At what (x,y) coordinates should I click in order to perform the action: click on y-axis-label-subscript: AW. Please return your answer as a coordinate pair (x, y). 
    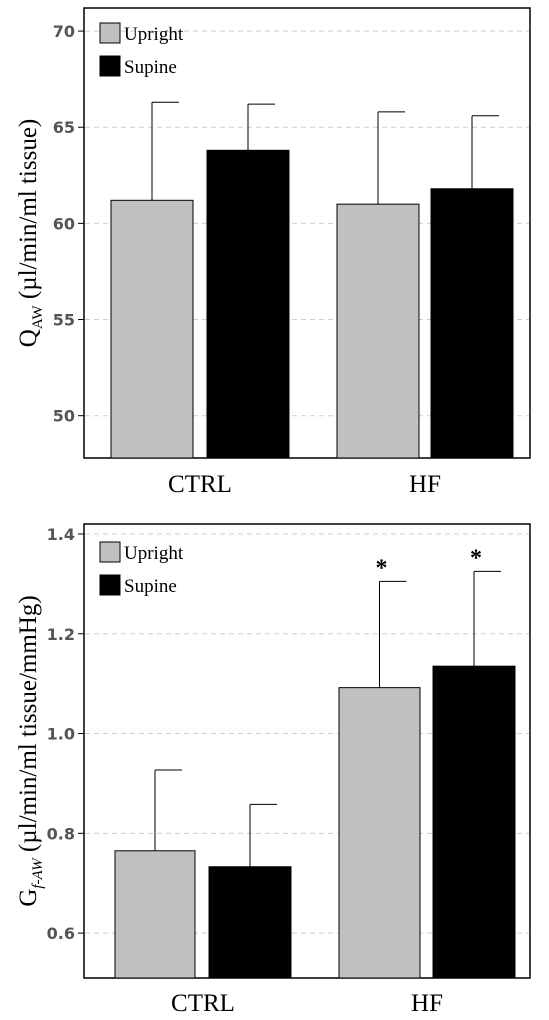
    Looking at the image, I should click on (38, 317).